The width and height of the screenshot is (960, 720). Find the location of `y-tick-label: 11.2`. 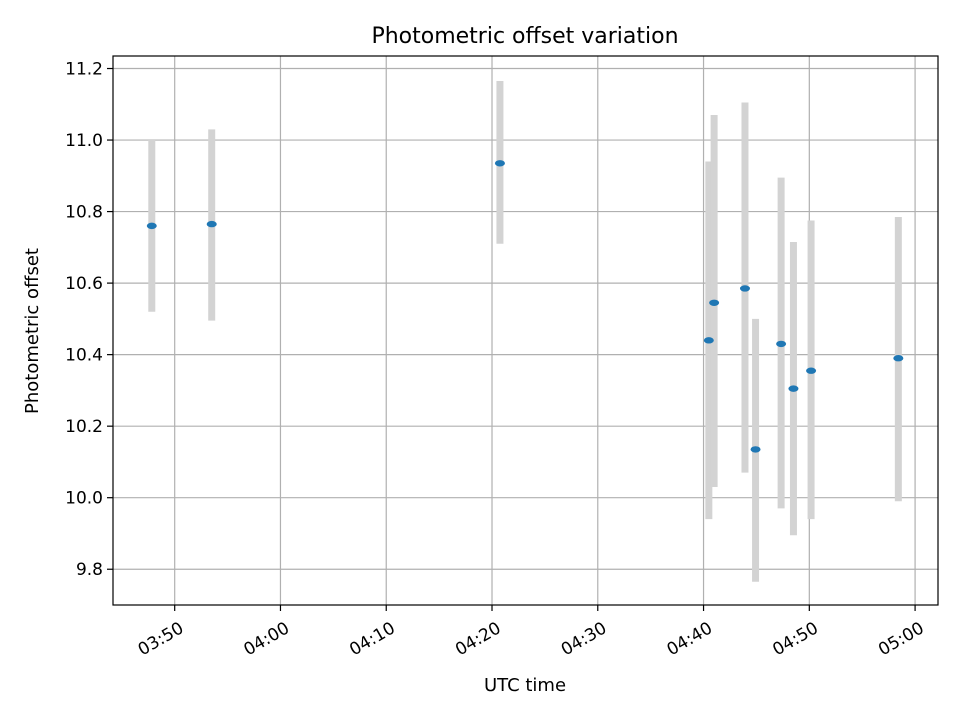

y-tick-label: 11.2 is located at coordinates (84, 70).